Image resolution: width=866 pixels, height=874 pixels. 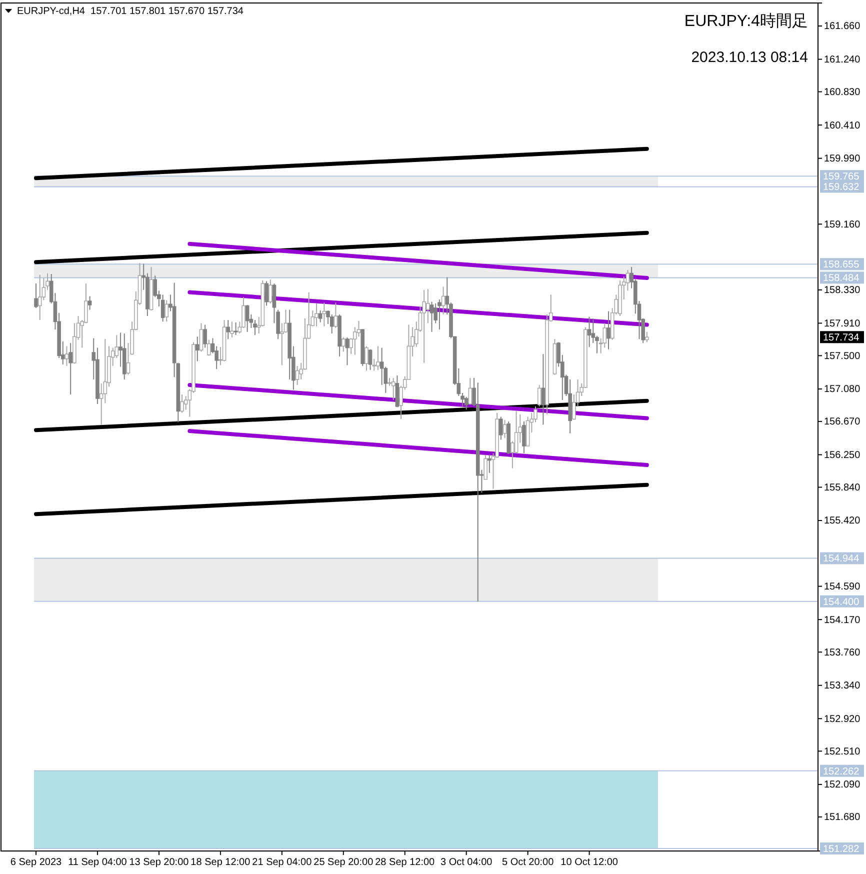 What do you see at coordinates (842, 652) in the screenshot?
I see `y-tick-label: 153.760` at bounding box center [842, 652].